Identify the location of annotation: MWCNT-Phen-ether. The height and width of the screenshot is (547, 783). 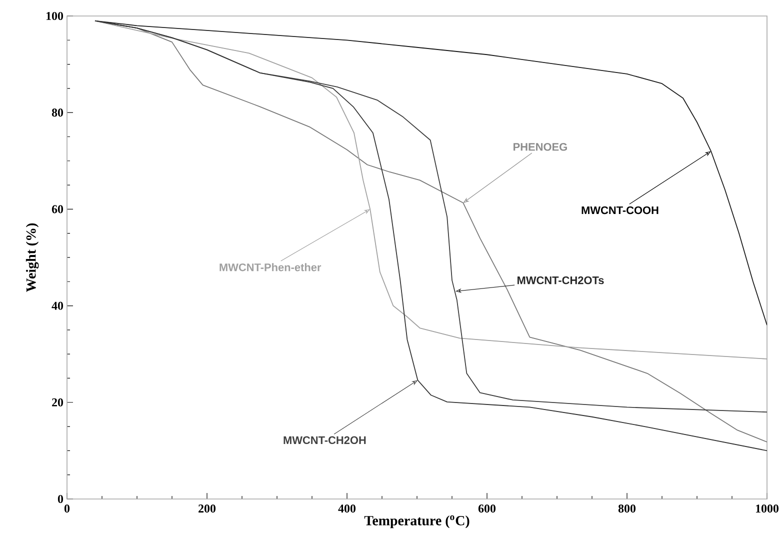
(271, 267).